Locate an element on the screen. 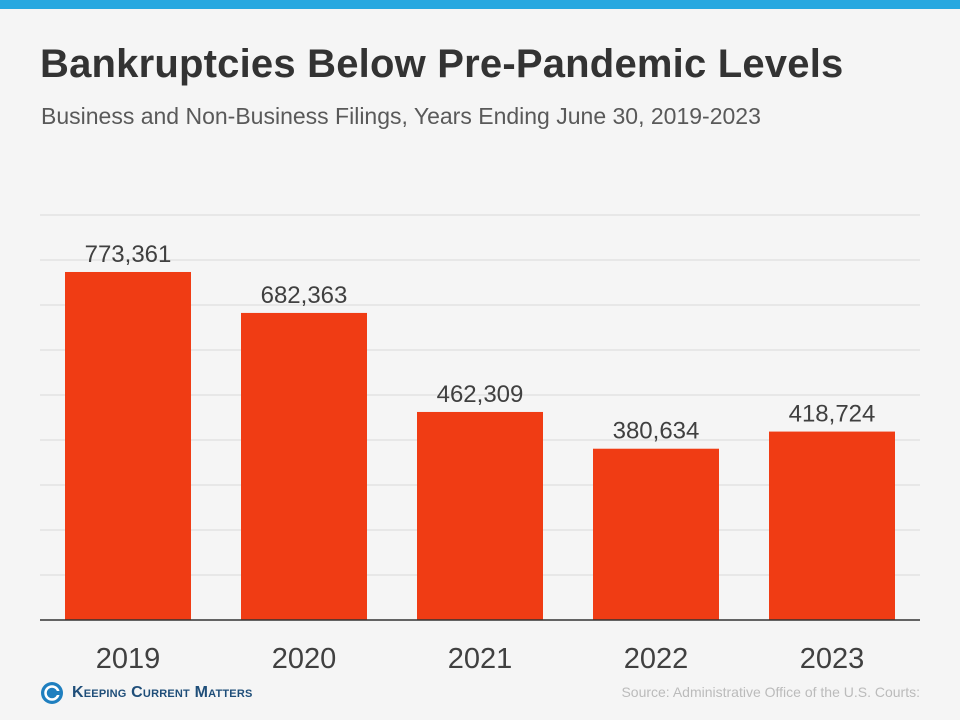  data-label-2019: 773,361 is located at coordinates (128, 254).